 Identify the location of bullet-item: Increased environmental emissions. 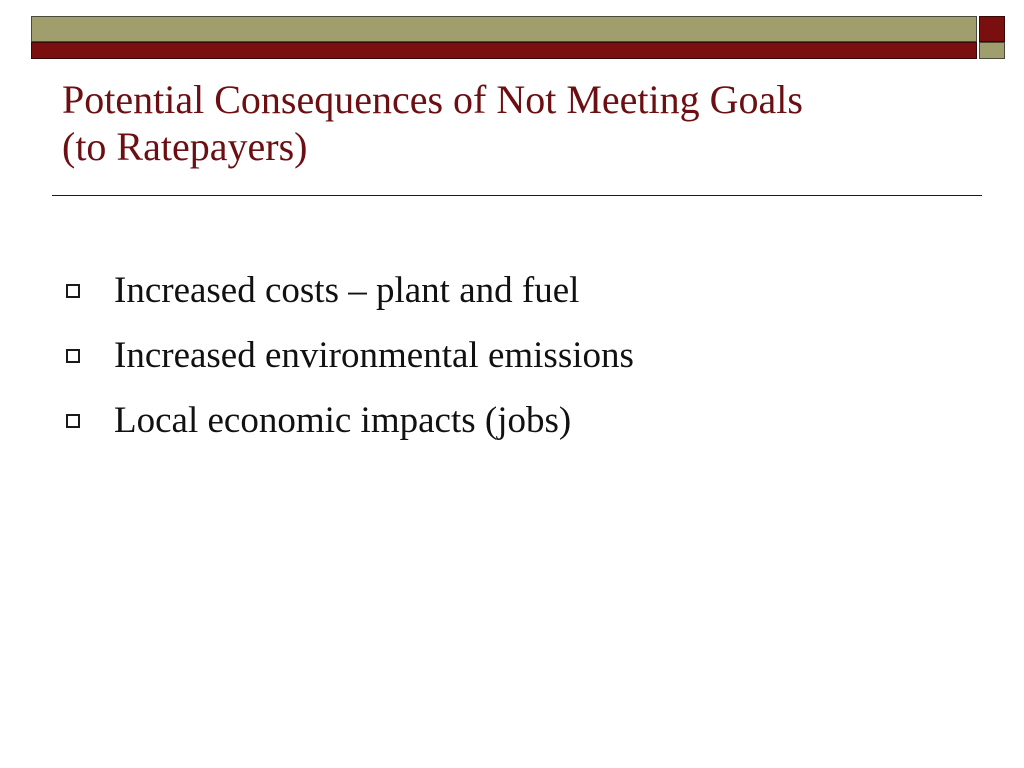
(350, 355).